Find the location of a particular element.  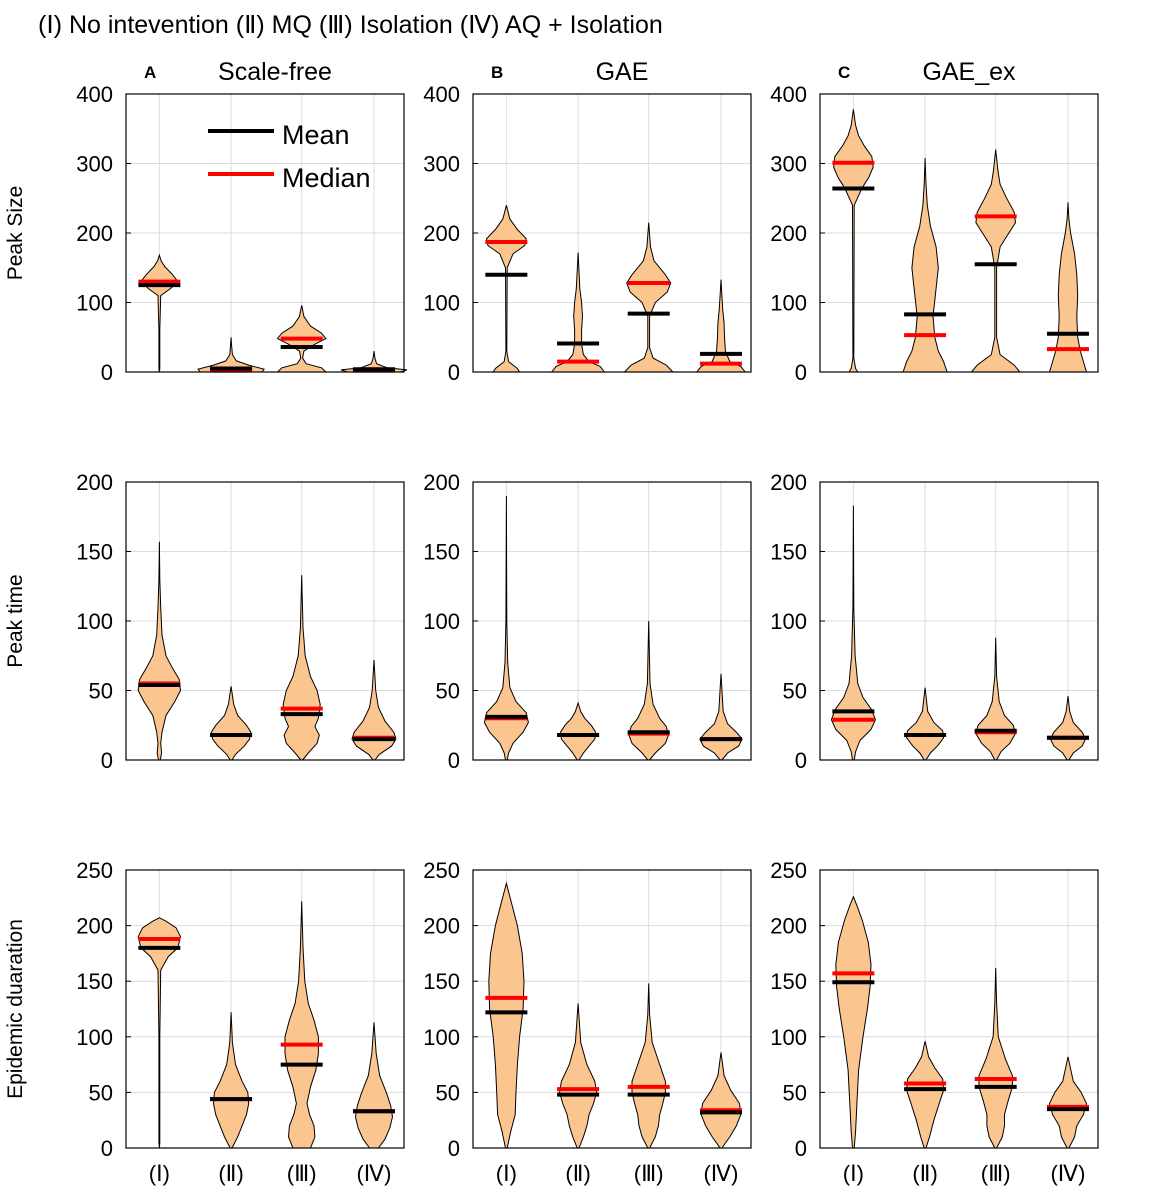

panel-letter: A is located at coordinates (150, 72).